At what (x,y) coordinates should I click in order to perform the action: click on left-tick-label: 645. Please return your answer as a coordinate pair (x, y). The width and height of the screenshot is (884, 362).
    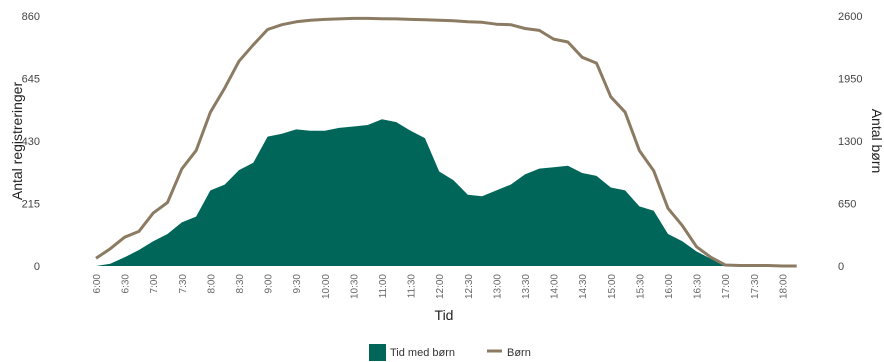
    Looking at the image, I should click on (31, 80).